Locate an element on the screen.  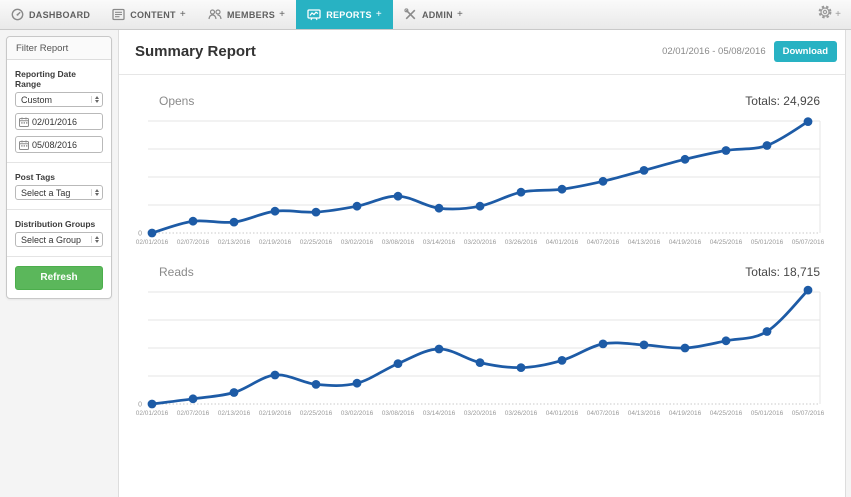
date-range-select: Custom is located at coordinates (59, 99).